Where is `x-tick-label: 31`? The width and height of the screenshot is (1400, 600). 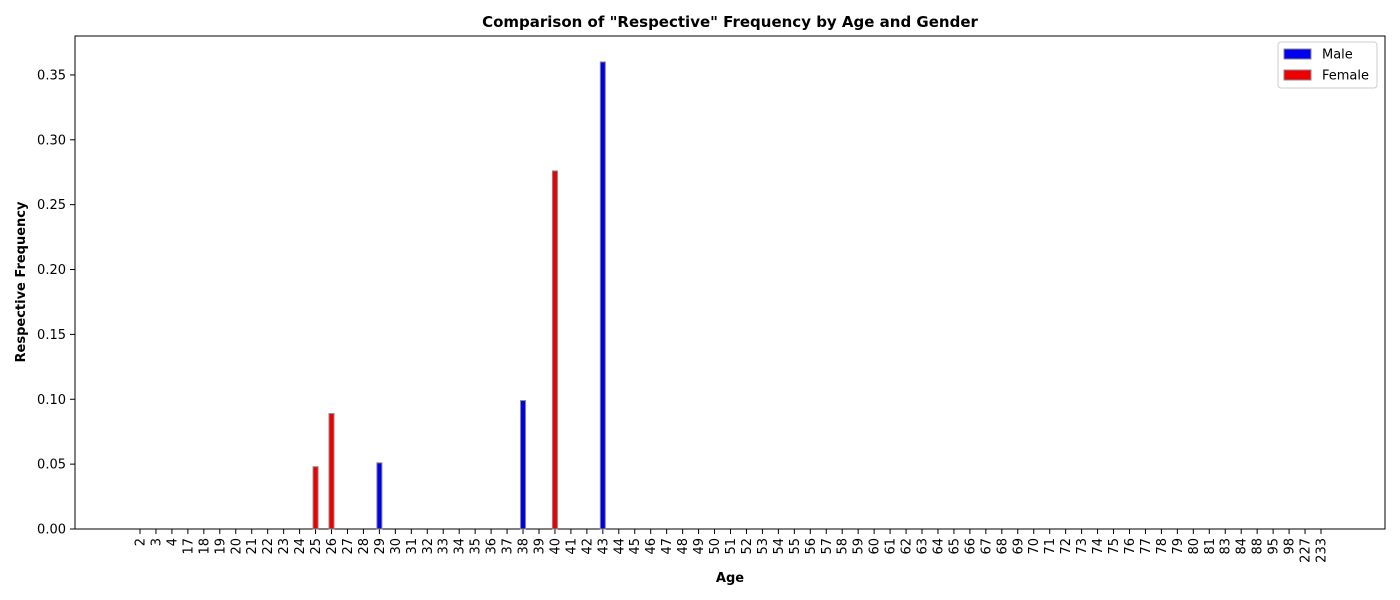 x-tick-label: 31 is located at coordinates (412, 546).